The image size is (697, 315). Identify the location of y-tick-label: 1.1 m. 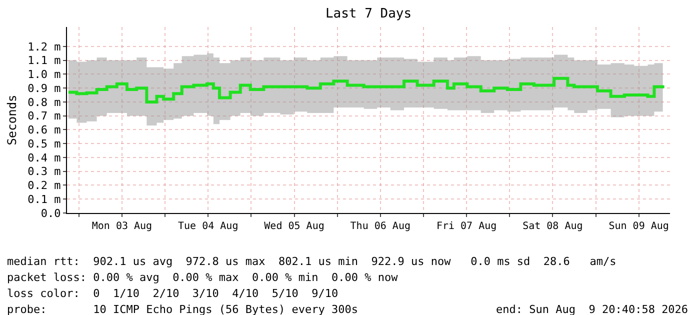
(45, 61).